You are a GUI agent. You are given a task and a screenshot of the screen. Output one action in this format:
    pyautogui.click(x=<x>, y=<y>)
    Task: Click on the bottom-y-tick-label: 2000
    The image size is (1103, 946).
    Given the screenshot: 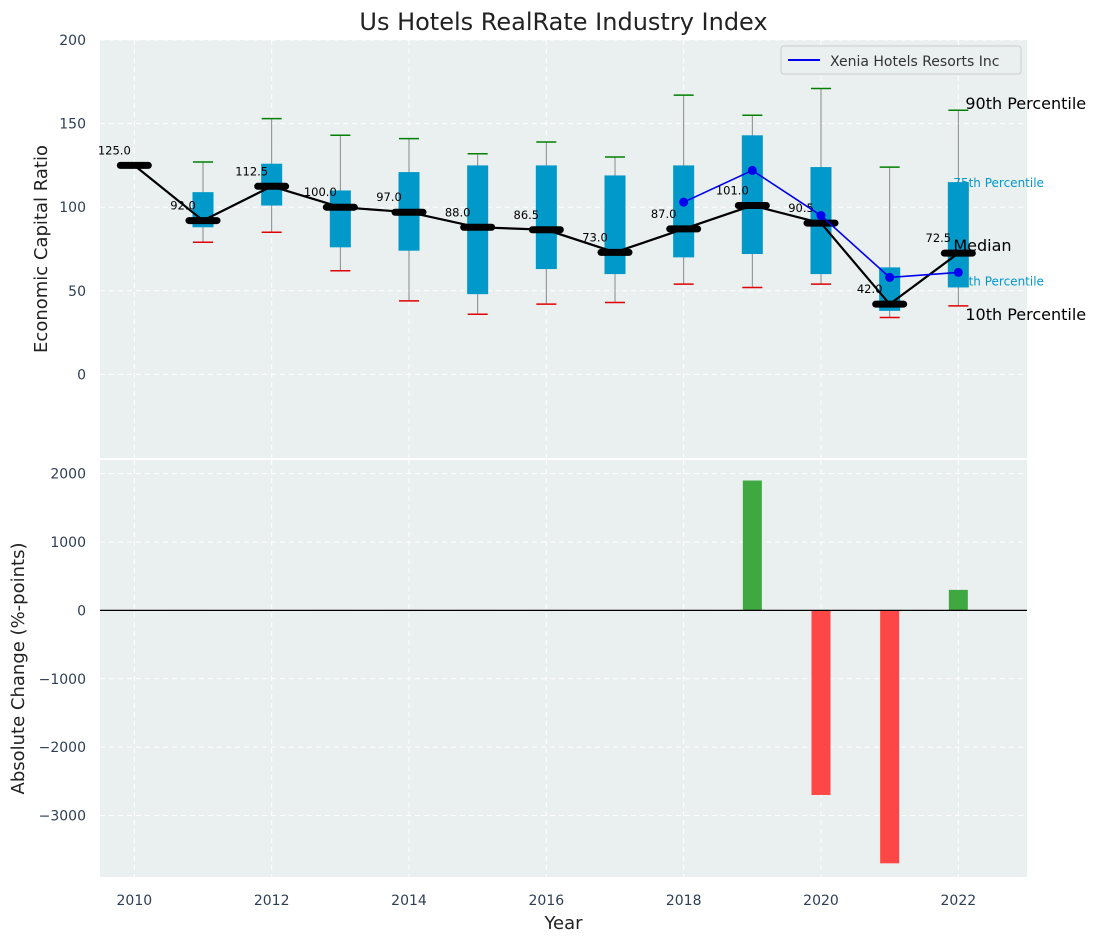 What is the action you would take?
    pyautogui.click(x=68, y=475)
    